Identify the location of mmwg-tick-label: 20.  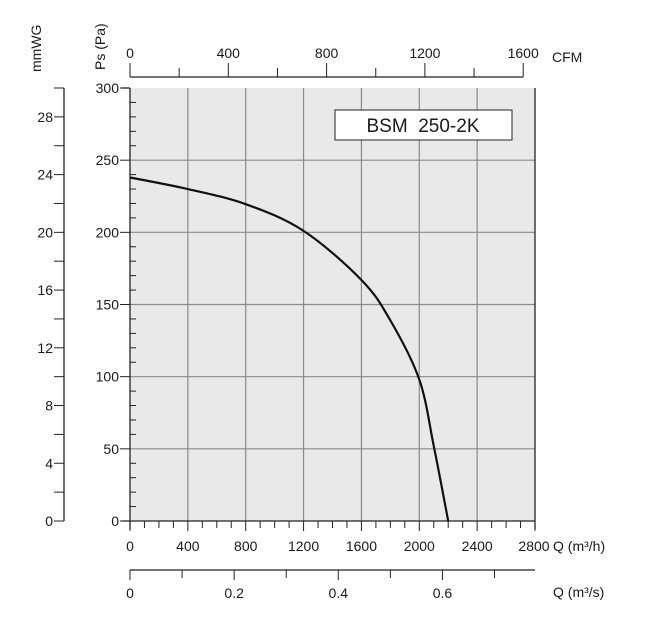
(45, 232).